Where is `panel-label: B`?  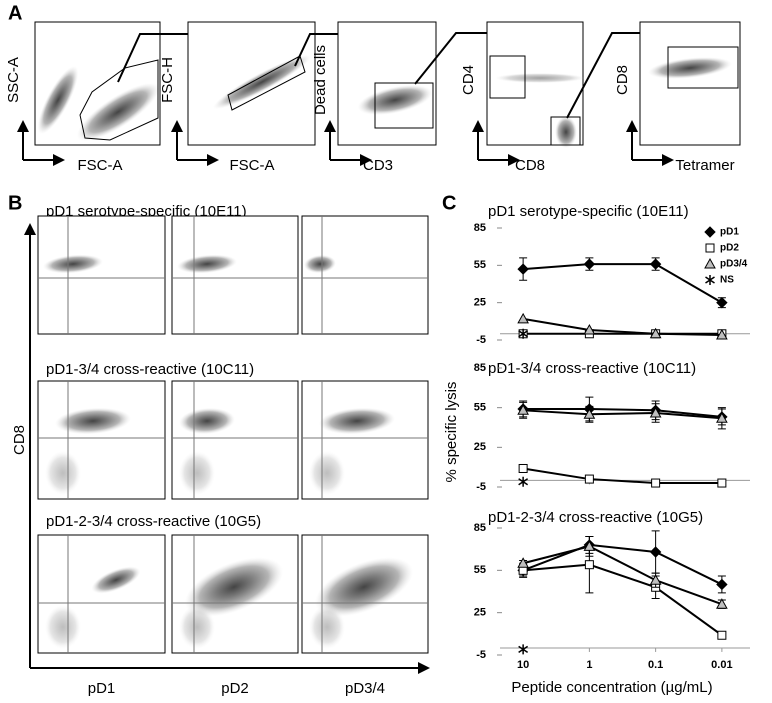
panel-label: B is located at coordinates (15, 203).